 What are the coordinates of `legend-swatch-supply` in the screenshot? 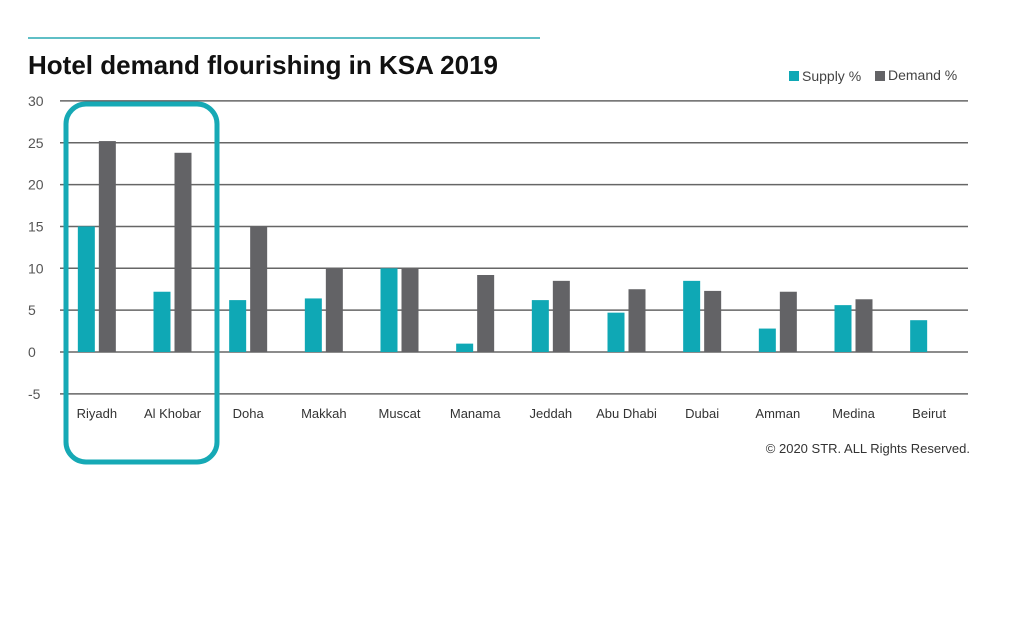 It's located at (794, 76).